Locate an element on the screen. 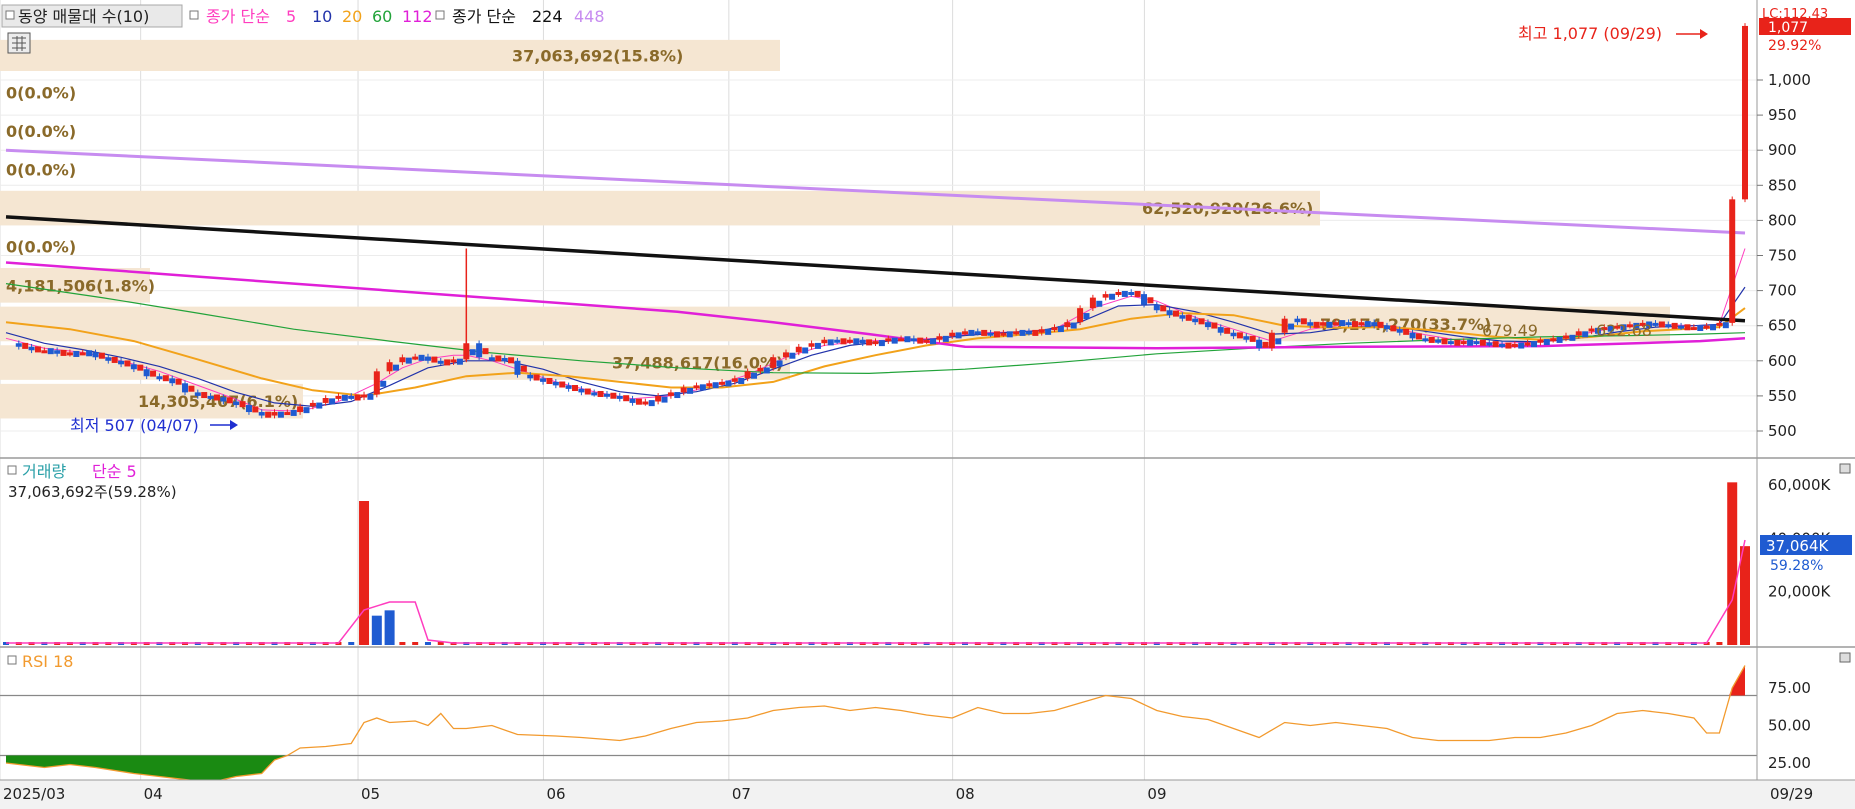 This screenshot has height=809, width=1855. price-tick-label: 800 is located at coordinates (1782, 220).